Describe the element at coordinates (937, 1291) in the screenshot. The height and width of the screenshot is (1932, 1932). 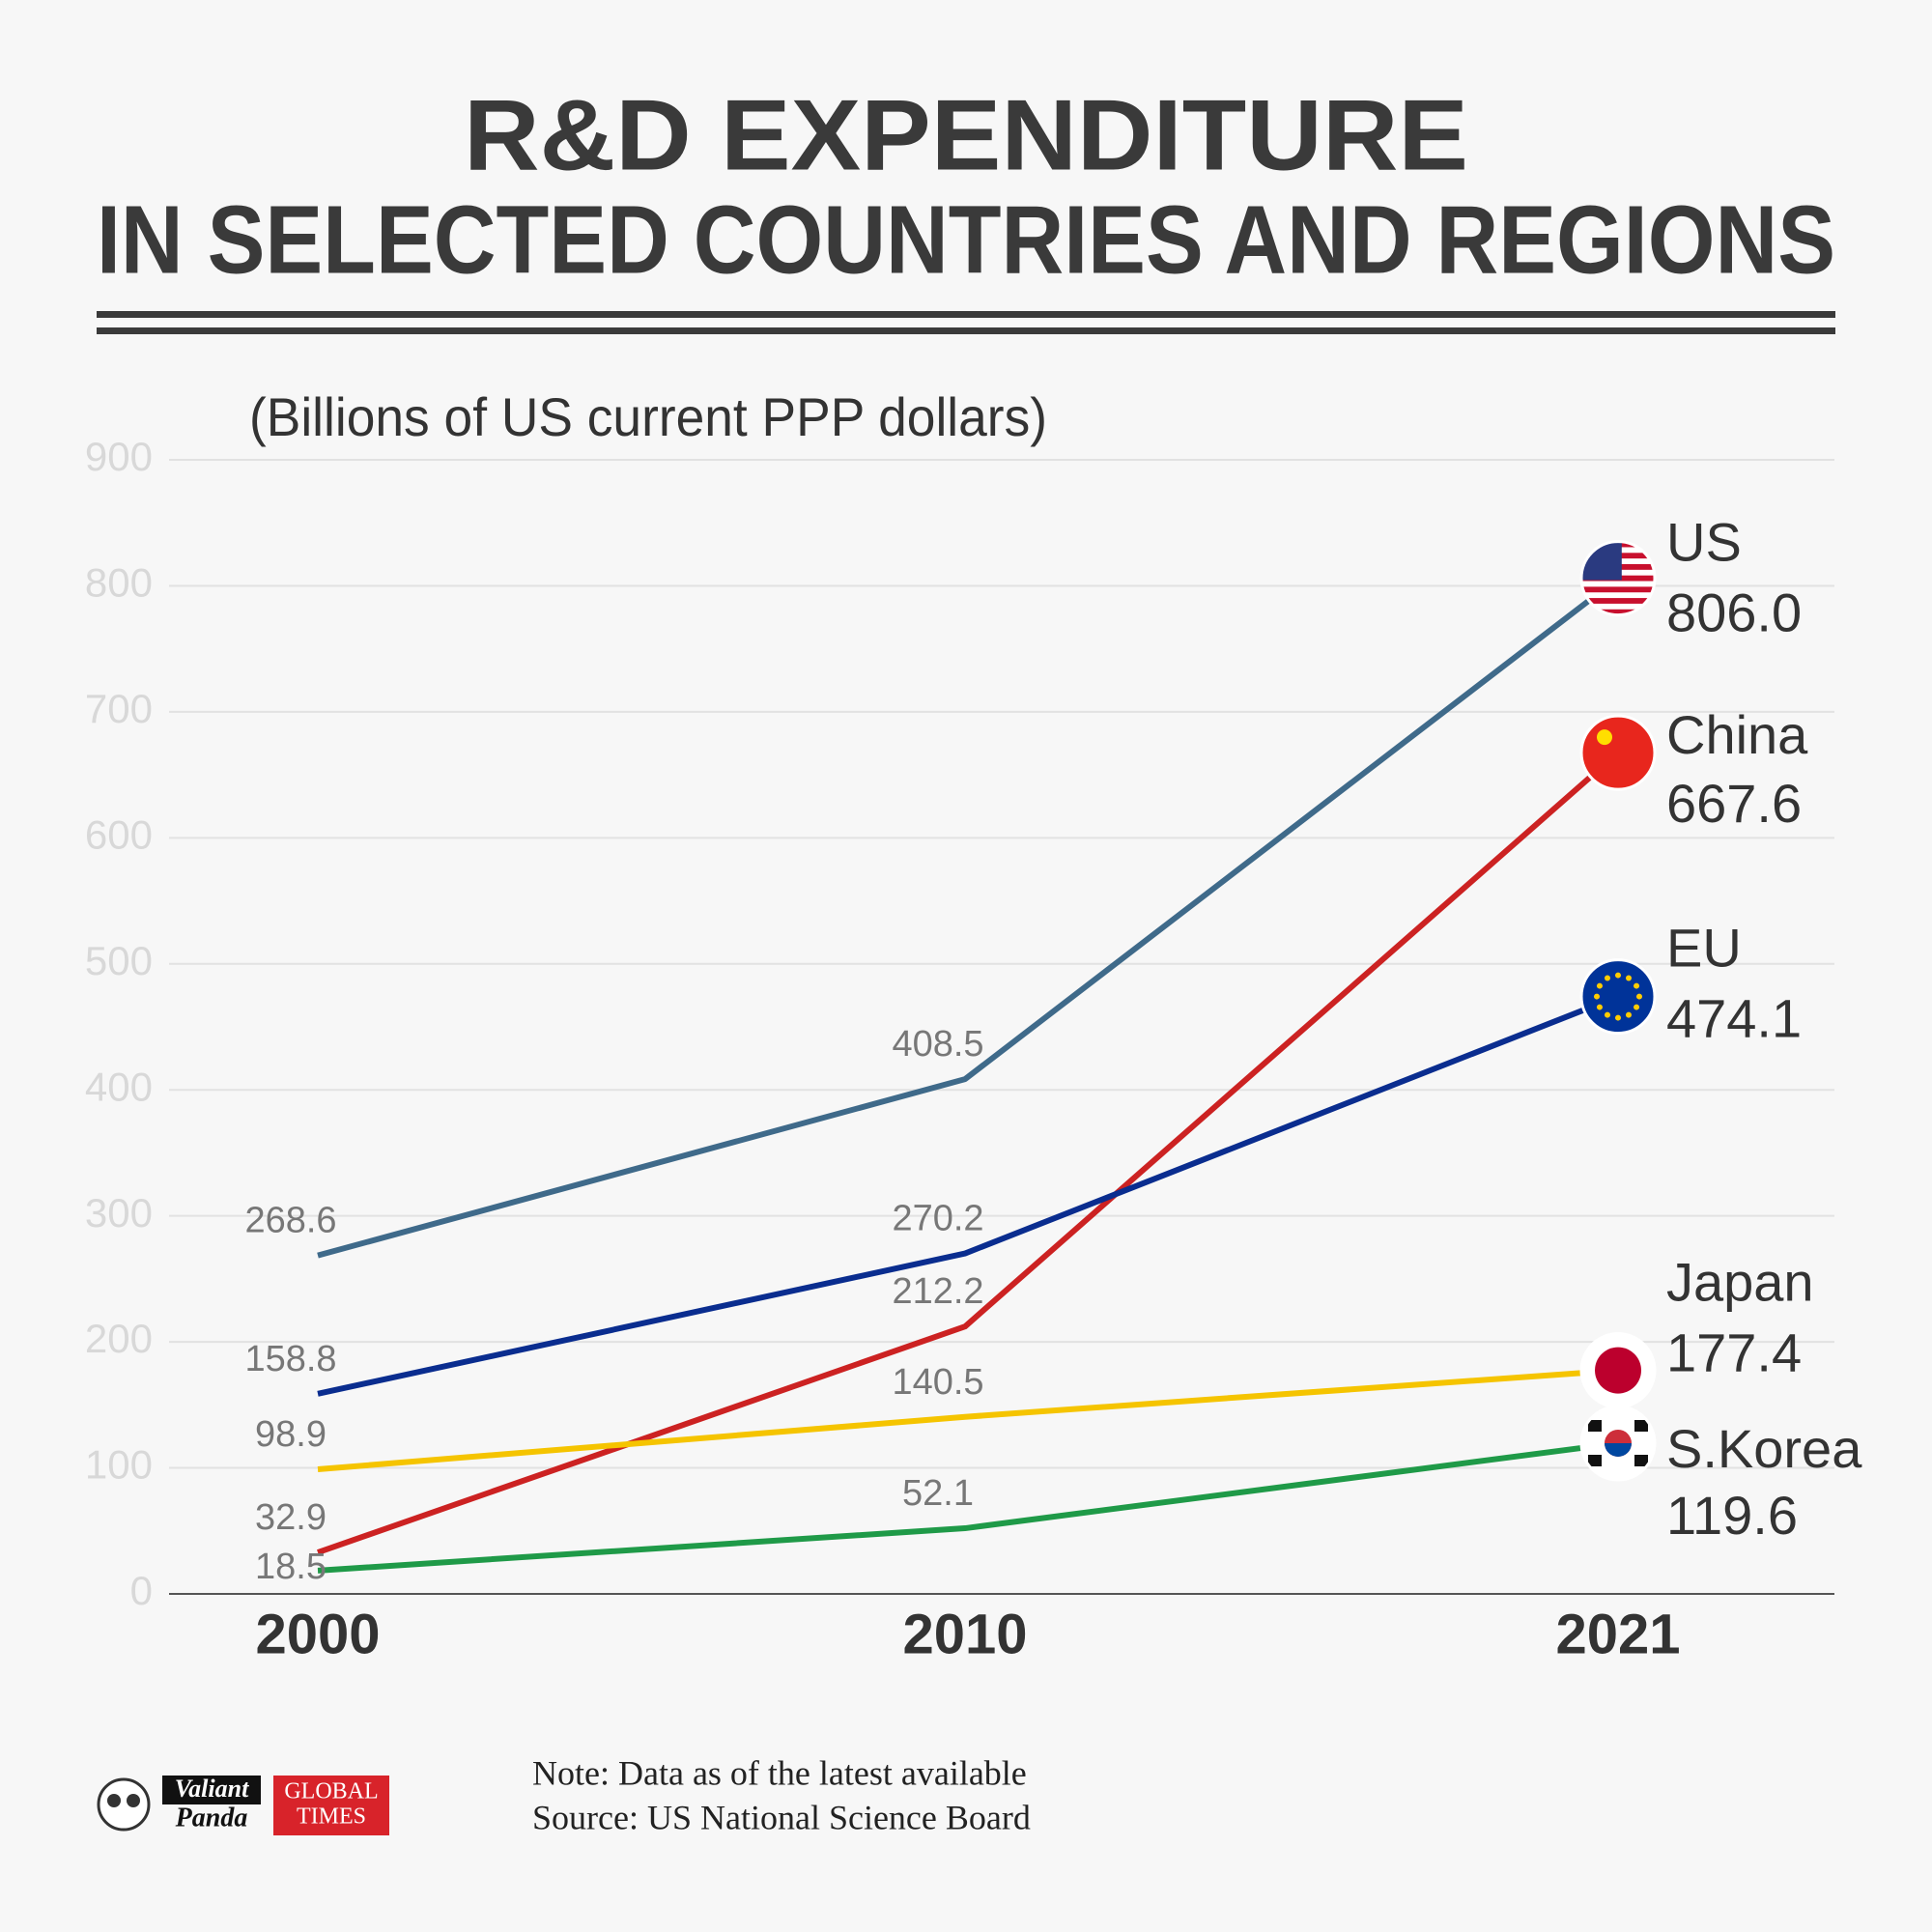
I see `data-label: 212.2` at that location.